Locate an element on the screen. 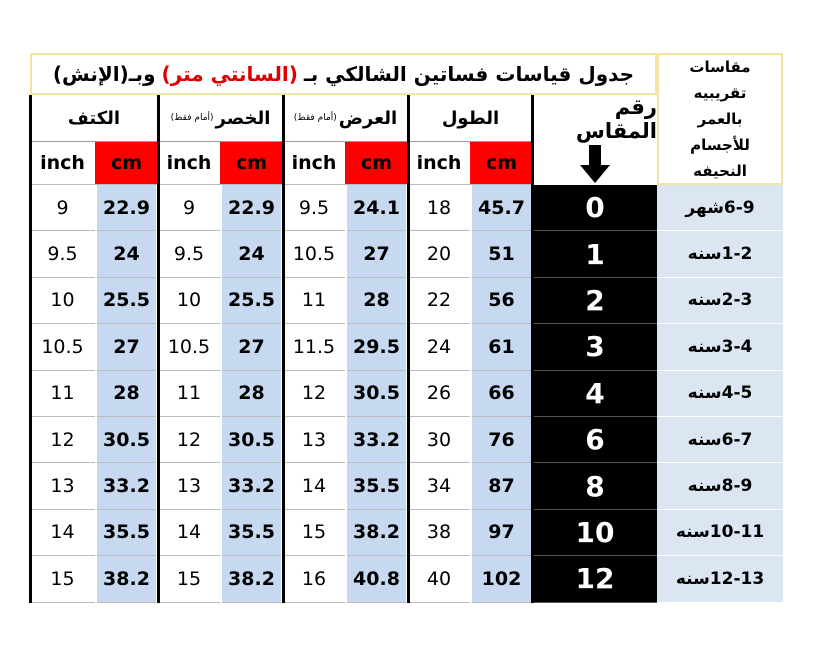 This screenshot has width=818, height=648. group-name: الطول is located at coordinates (470, 118).